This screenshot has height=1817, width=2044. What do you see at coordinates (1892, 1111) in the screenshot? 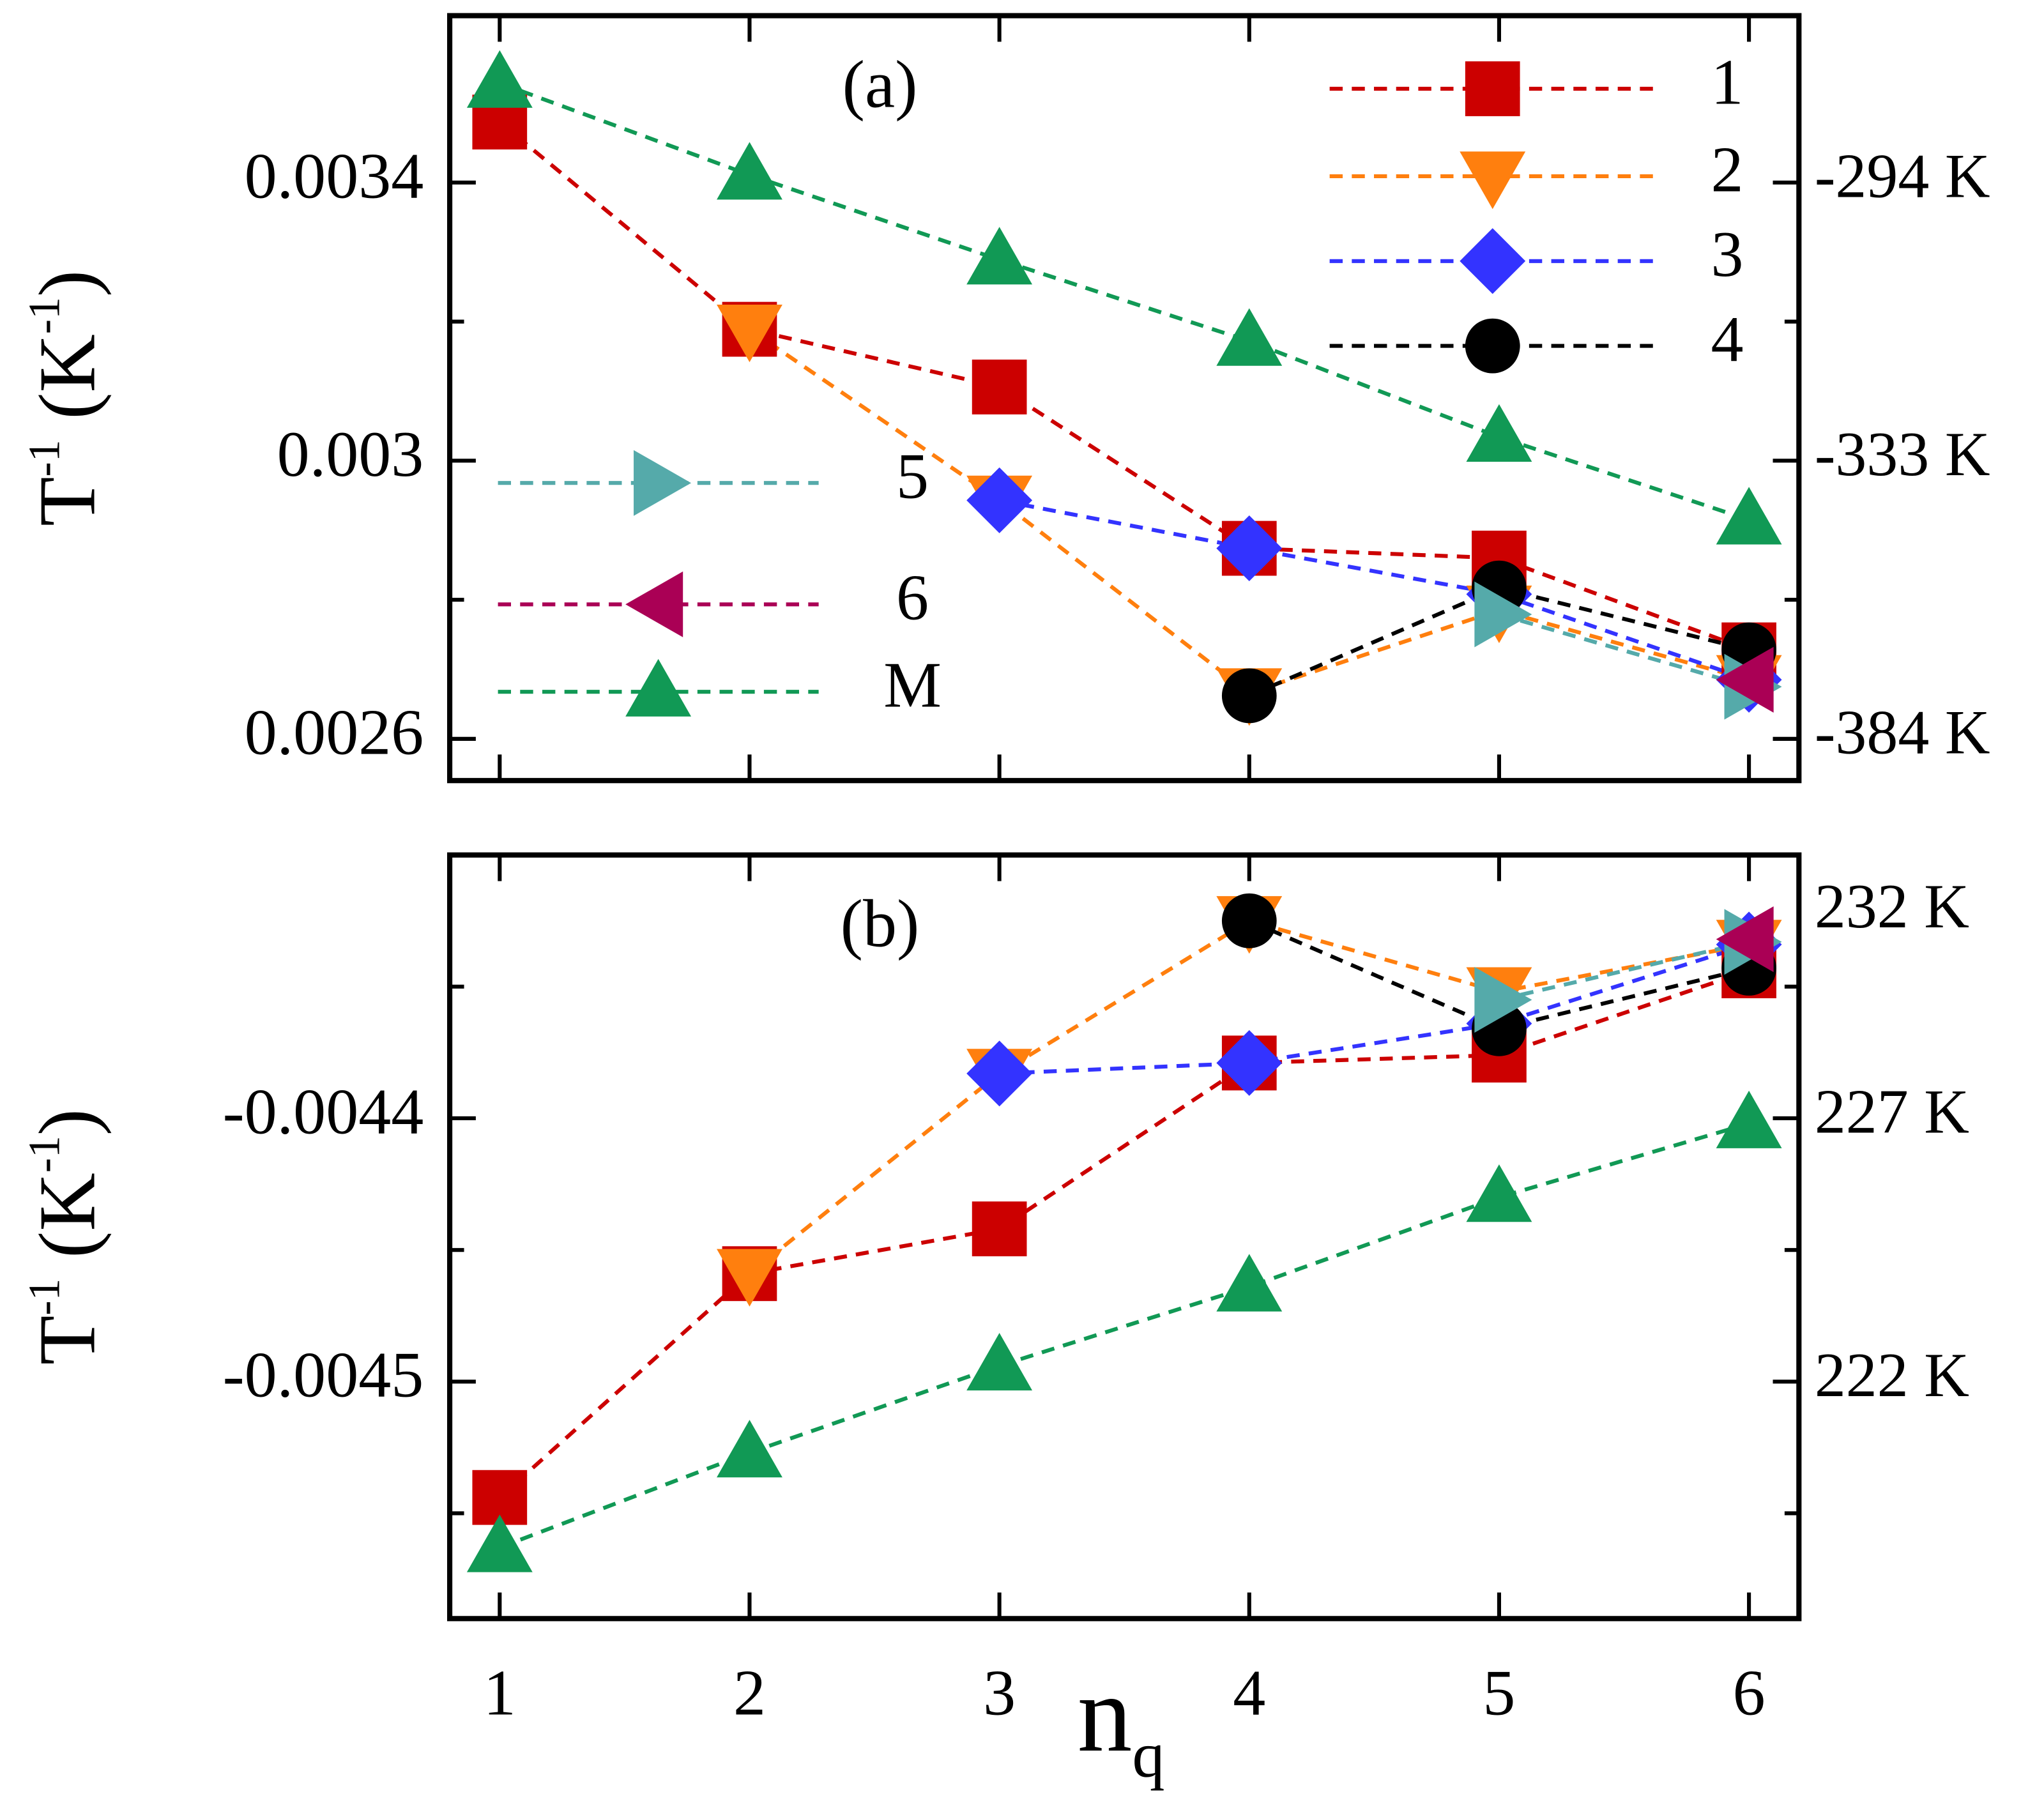
I see `y2-tick-label: 227 K` at bounding box center [1892, 1111].